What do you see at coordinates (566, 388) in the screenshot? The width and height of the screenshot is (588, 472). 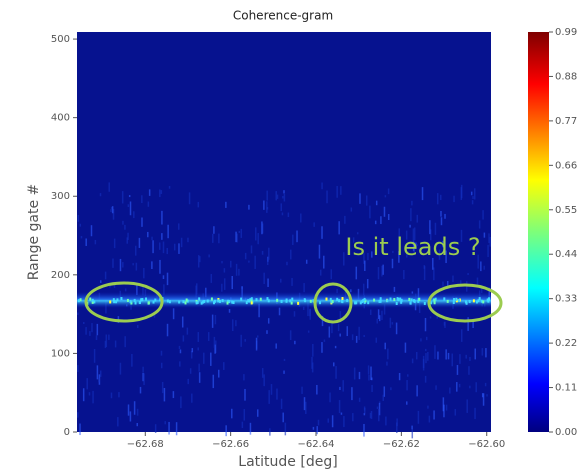 I see `colorbar-tick-label: 0.11` at bounding box center [566, 388].